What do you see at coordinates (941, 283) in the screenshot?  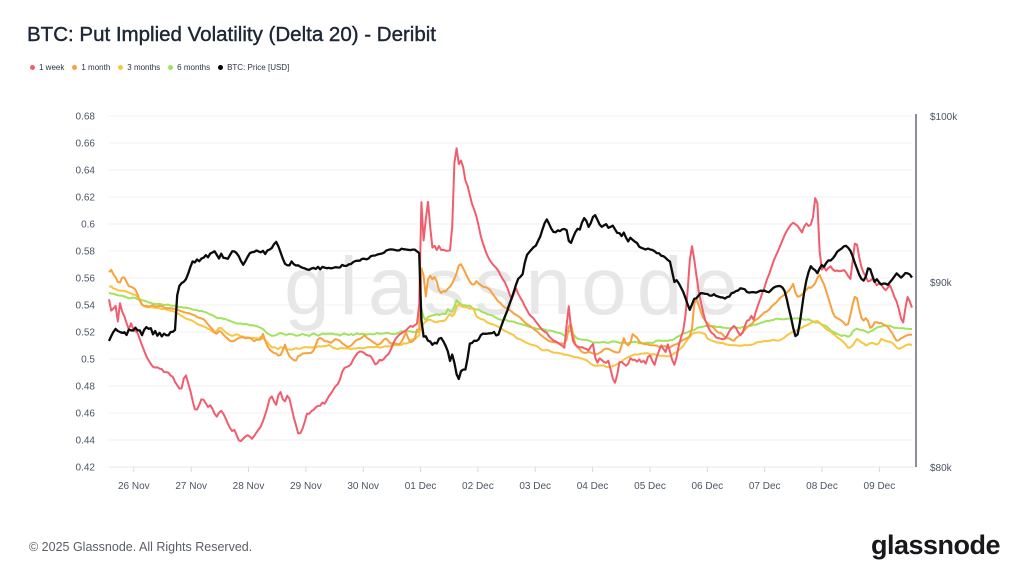 I see `svg-text: $90k` at bounding box center [941, 283].